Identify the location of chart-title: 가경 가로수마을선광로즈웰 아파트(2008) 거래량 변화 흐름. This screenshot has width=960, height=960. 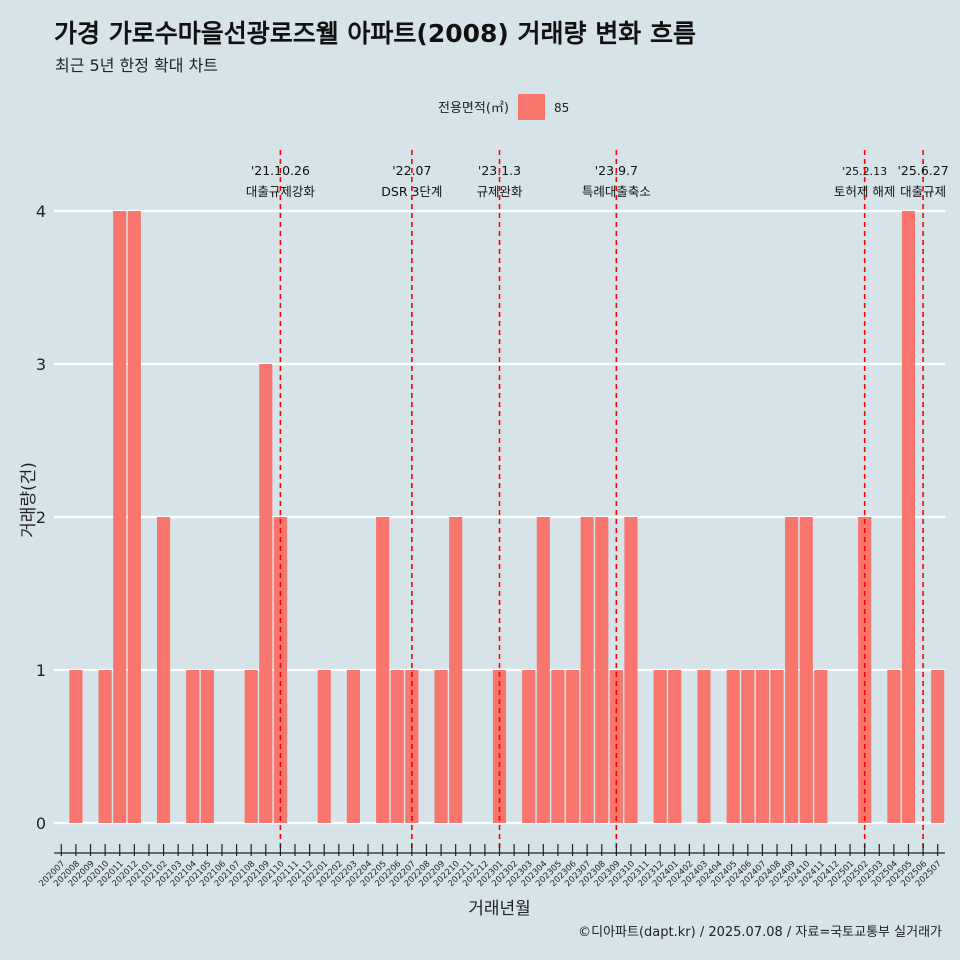
(375, 33).